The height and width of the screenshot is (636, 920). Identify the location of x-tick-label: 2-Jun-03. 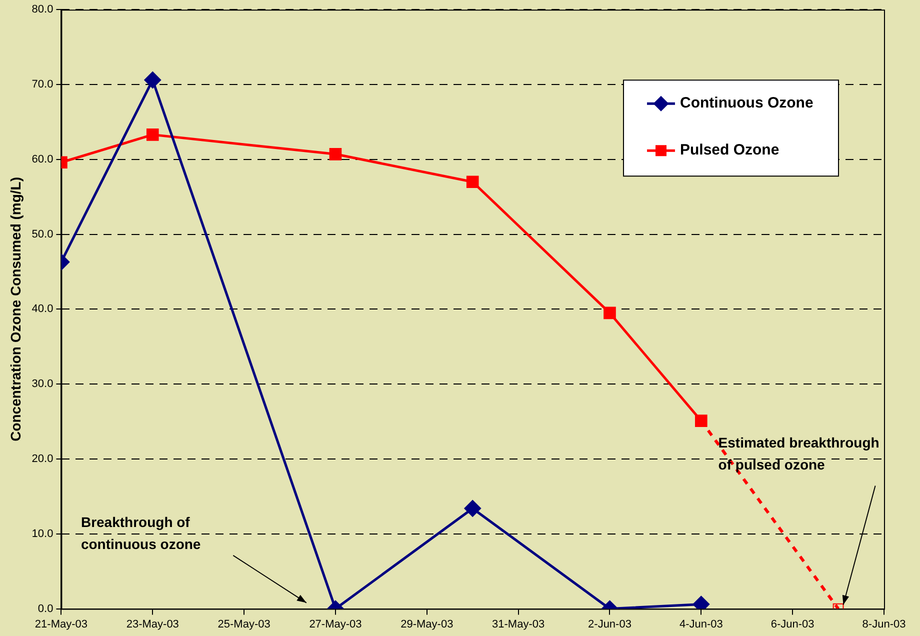
(610, 624).